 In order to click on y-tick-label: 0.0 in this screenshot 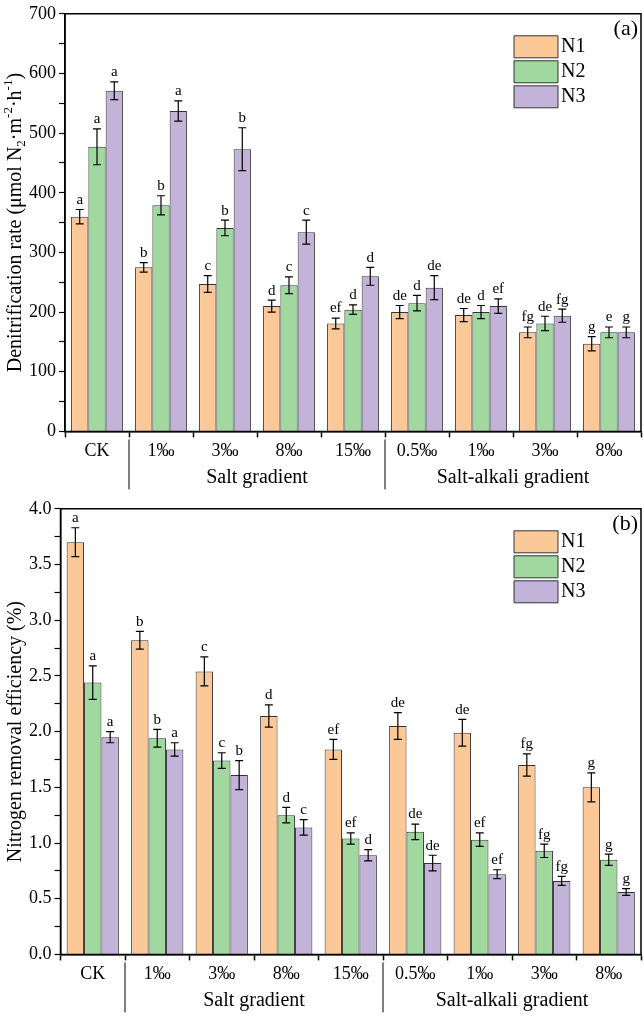, I will do `click(40, 953)`.